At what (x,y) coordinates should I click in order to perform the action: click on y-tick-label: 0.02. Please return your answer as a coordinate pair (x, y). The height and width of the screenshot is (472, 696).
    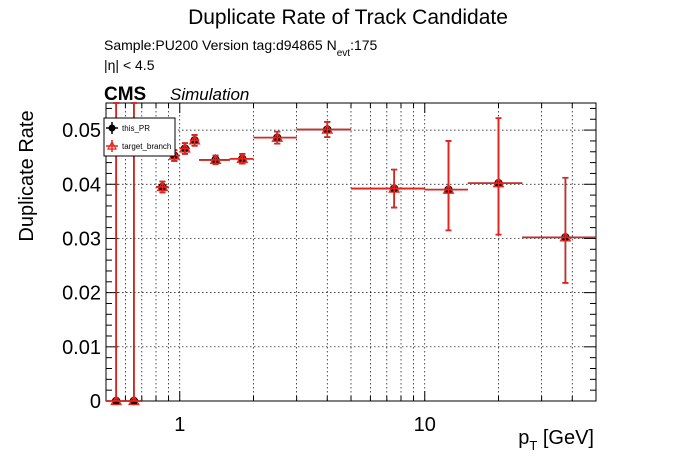
    Looking at the image, I should click on (81, 294).